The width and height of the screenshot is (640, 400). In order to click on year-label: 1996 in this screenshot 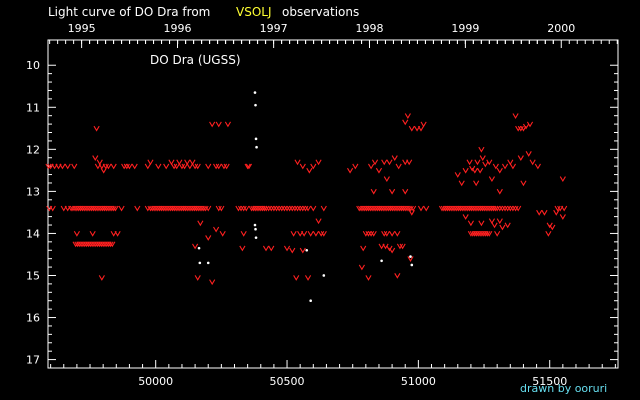, I will do `click(177, 28)`.